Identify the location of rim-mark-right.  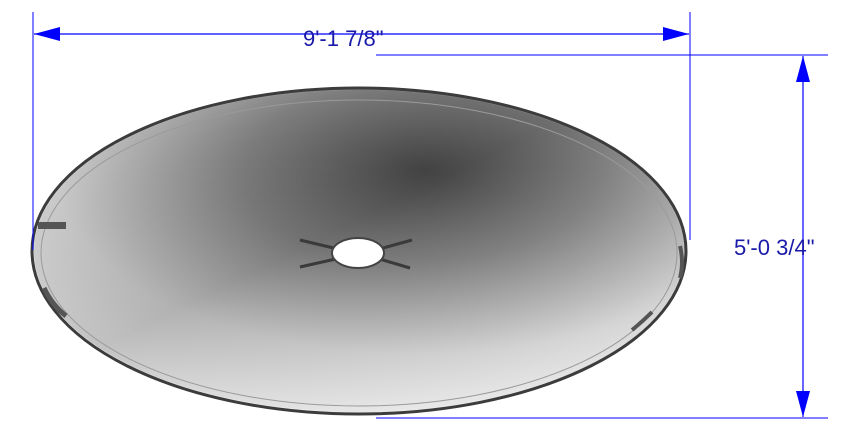
(681, 262).